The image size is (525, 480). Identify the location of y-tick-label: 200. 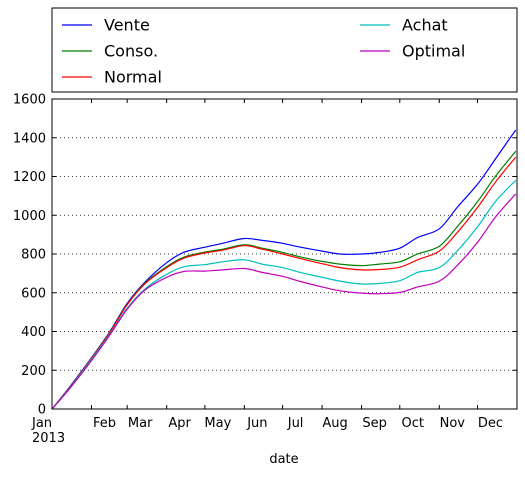
(33, 371).